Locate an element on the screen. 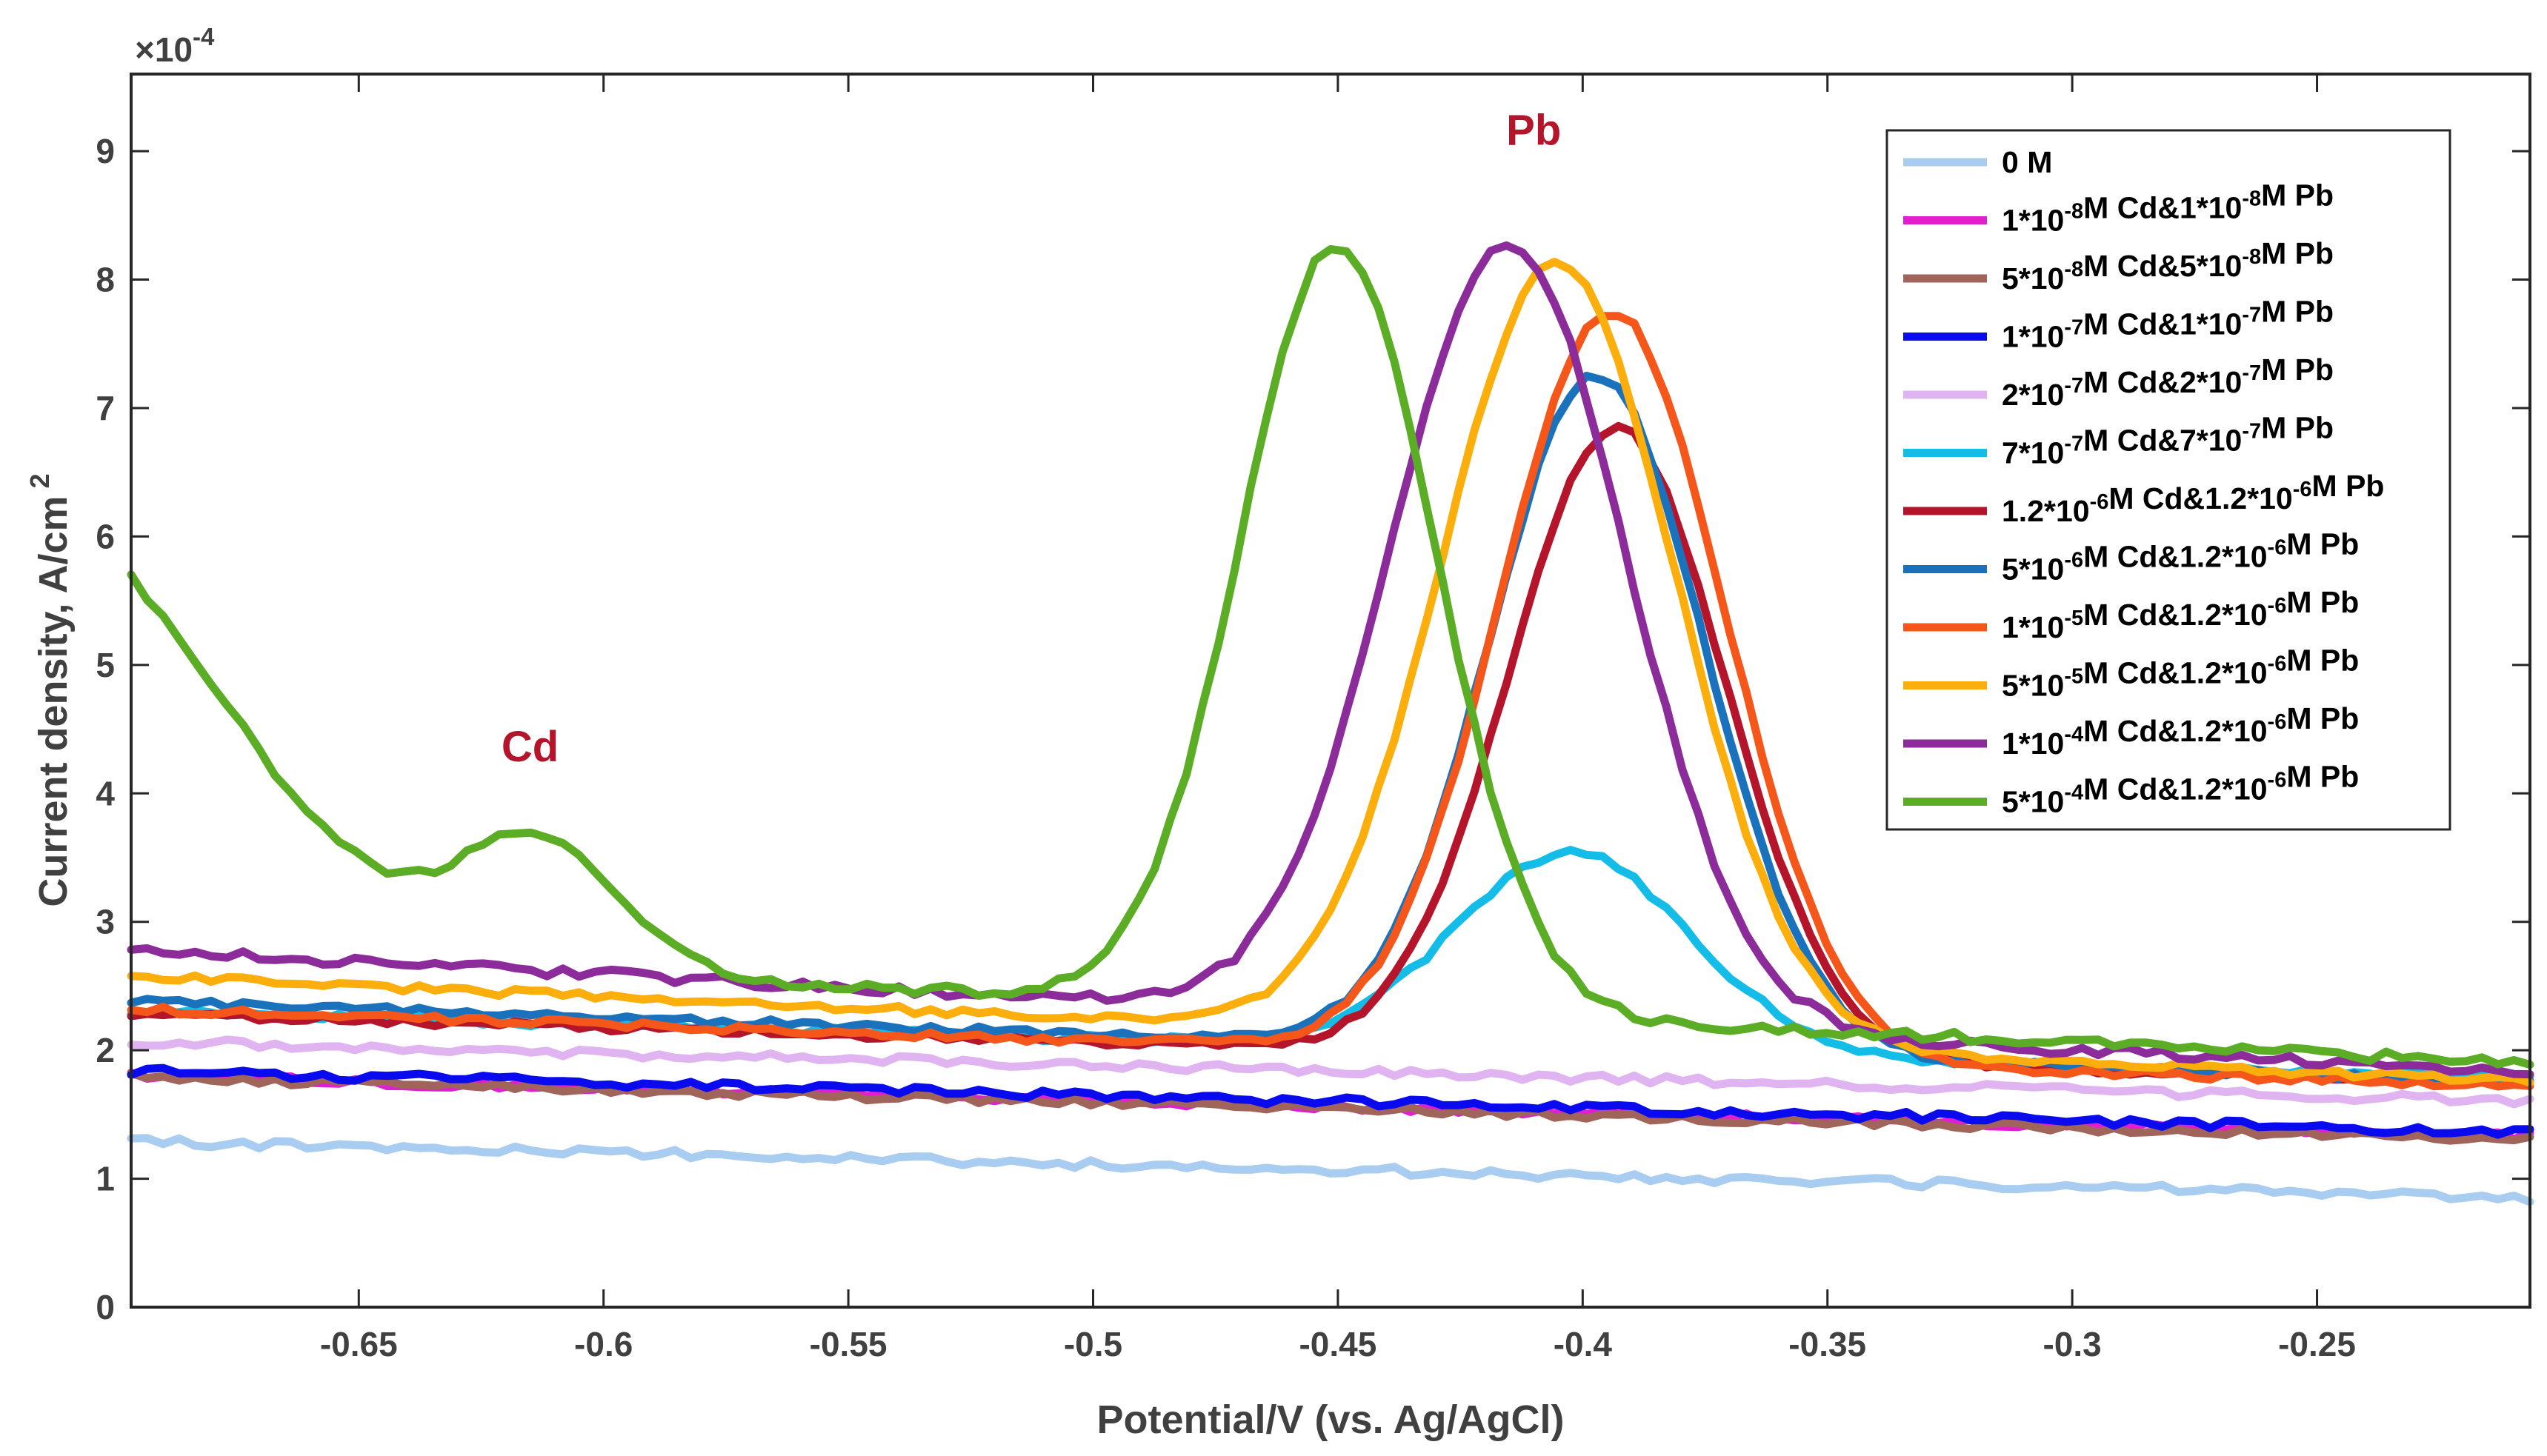  legend-entry: 1*10-7M Cd&1*10-7M Pb is located at coordinates (2168, 324).